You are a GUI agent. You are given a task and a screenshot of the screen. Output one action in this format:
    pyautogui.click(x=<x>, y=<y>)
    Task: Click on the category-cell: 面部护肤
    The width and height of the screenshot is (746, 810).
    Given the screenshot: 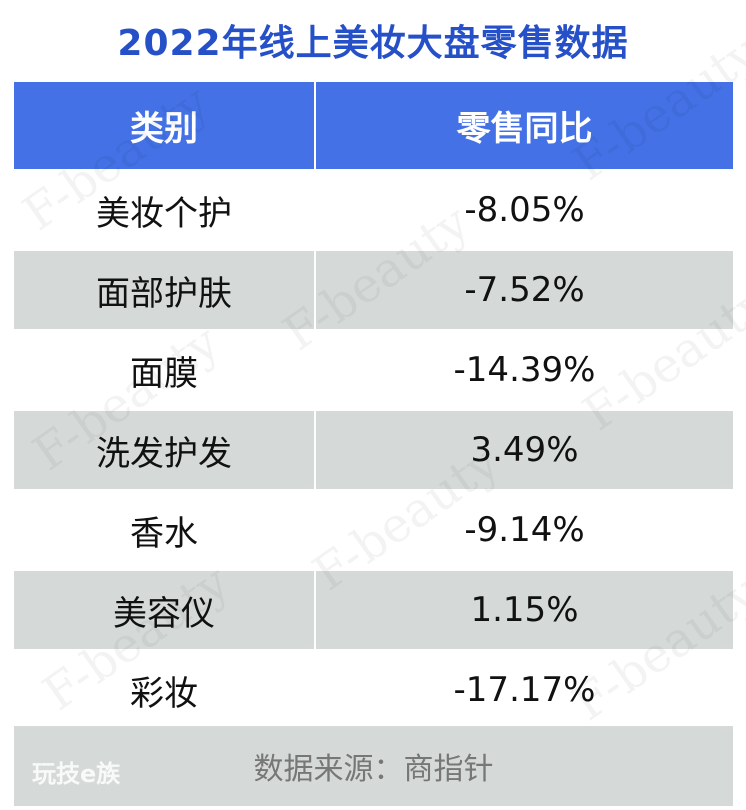 What is the action you would take?
    pyautogui.click(x=164, y=289)
    